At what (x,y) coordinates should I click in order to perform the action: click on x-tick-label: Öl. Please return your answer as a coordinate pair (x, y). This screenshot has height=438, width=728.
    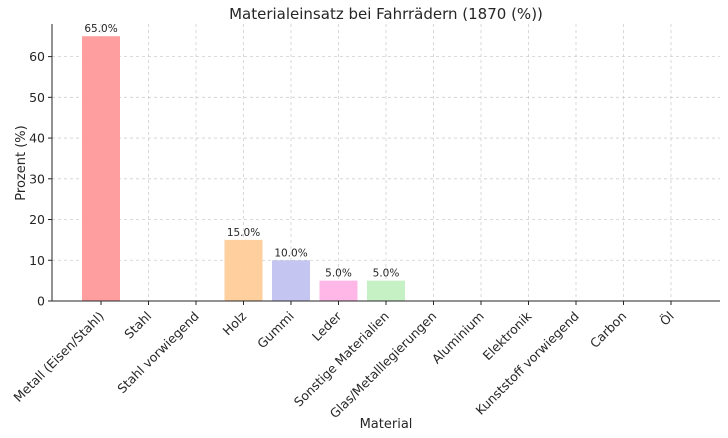
    Looking at the image, I should click on (666, 318).